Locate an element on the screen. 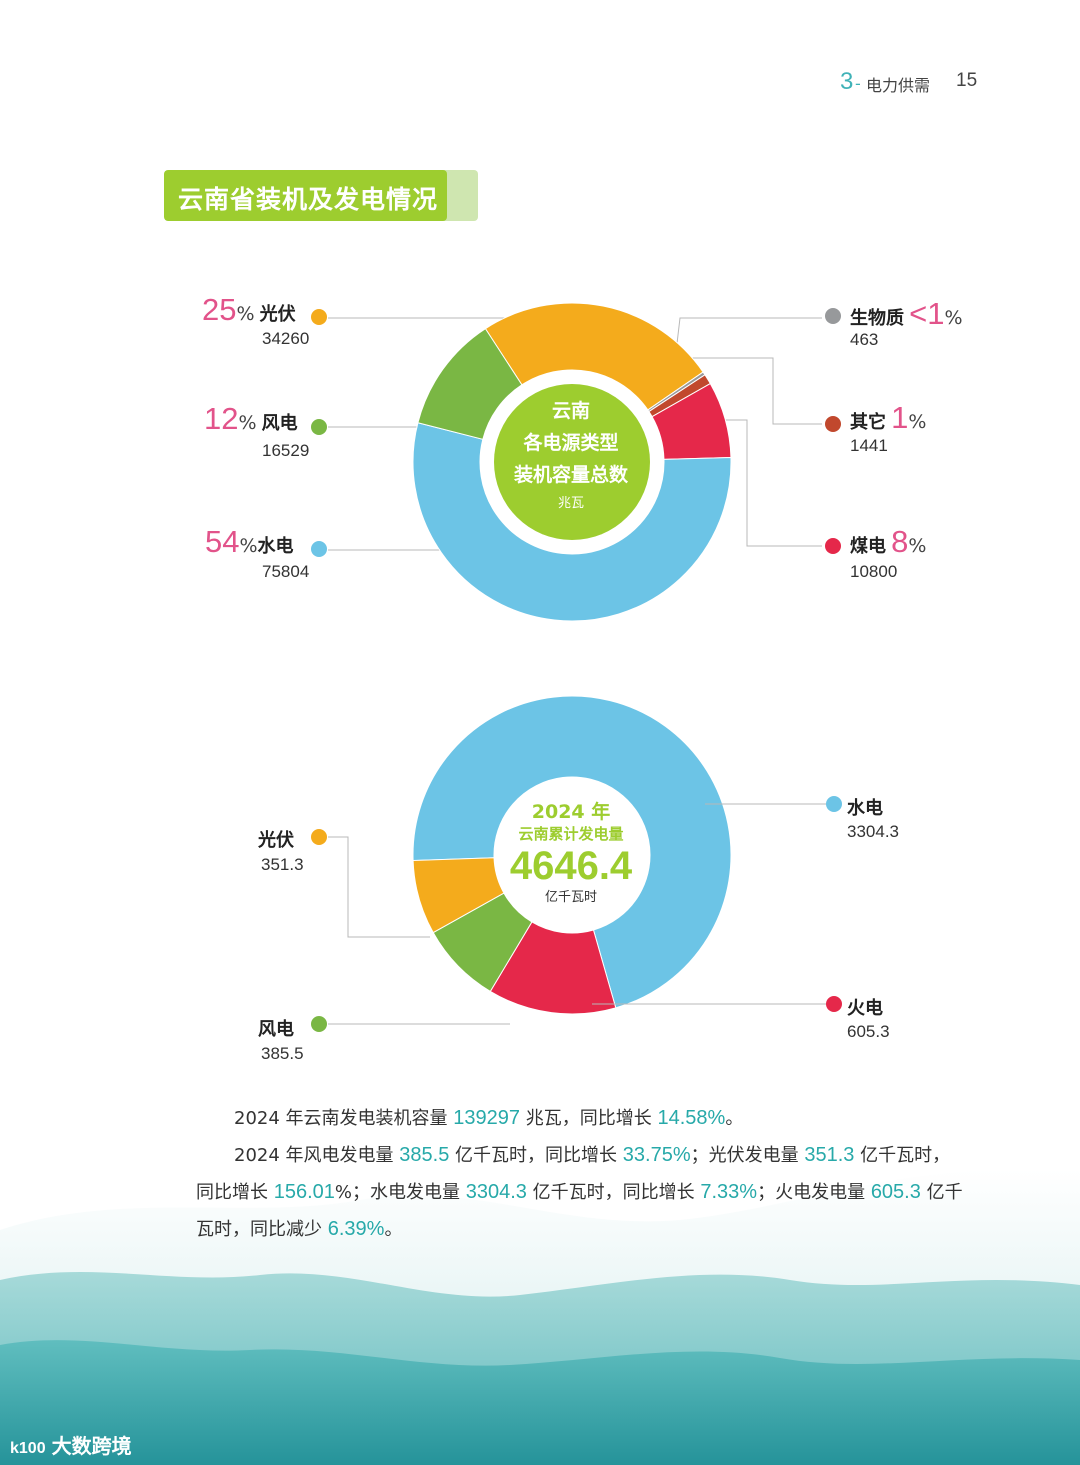 The height and width of the screenshot is (1465, 1080). wind-generation-value-wrap: 385.5 is located at coordinates (282, 1054).